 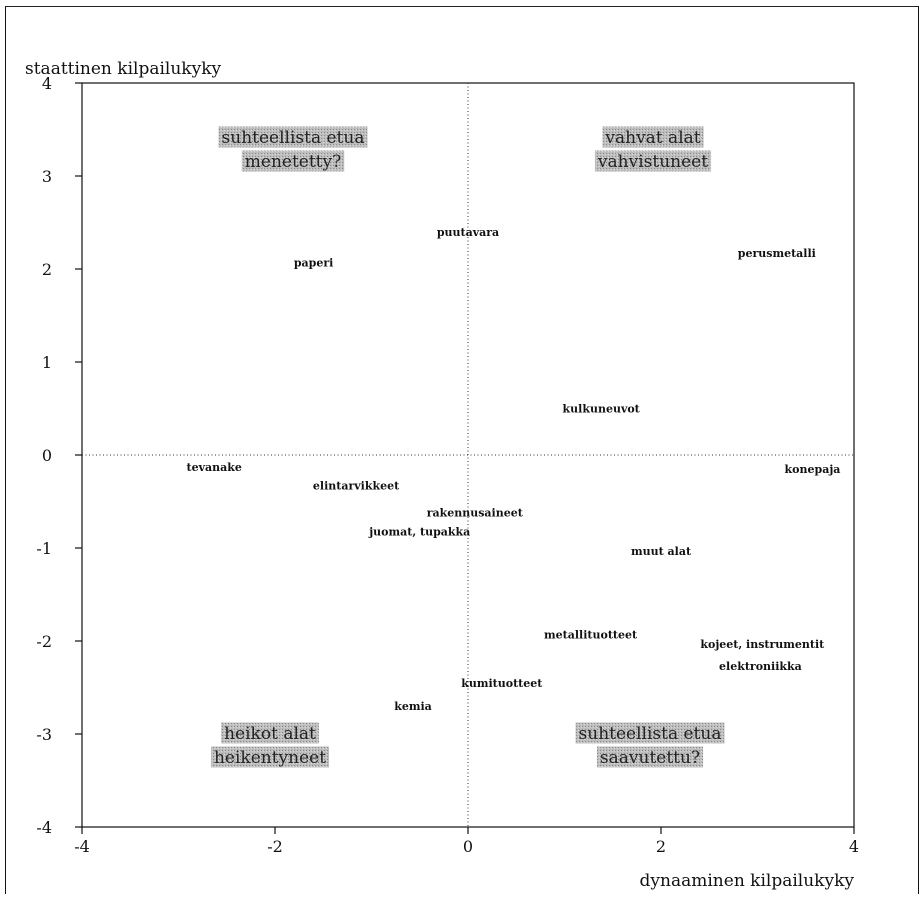 I want to click on y-axis-ticks: 4 3 2 1 0 -1 -2 -3 -4, so click(x=59, y=455).